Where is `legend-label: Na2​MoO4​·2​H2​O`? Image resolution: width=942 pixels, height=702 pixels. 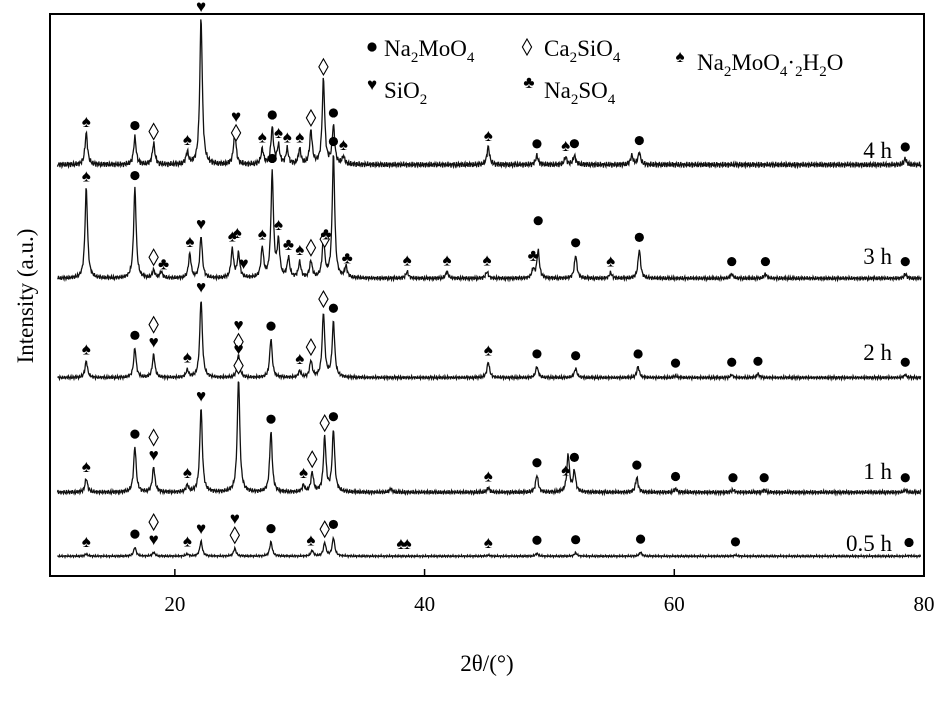
legend-label: Na2​MoO4​·2​H2​O is located at coordinates (770, 65).